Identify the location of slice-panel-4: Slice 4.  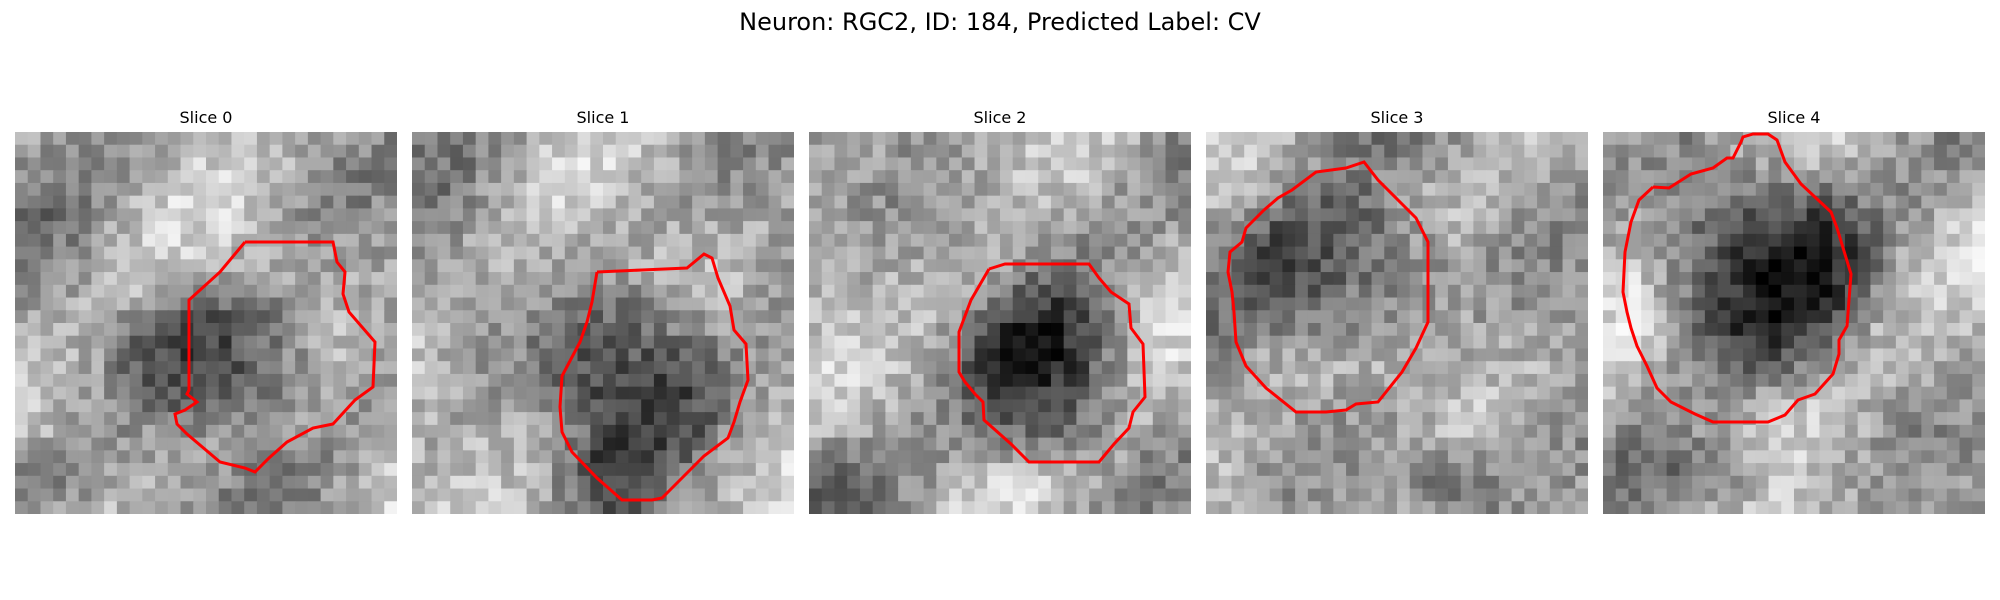
(1794, 311).